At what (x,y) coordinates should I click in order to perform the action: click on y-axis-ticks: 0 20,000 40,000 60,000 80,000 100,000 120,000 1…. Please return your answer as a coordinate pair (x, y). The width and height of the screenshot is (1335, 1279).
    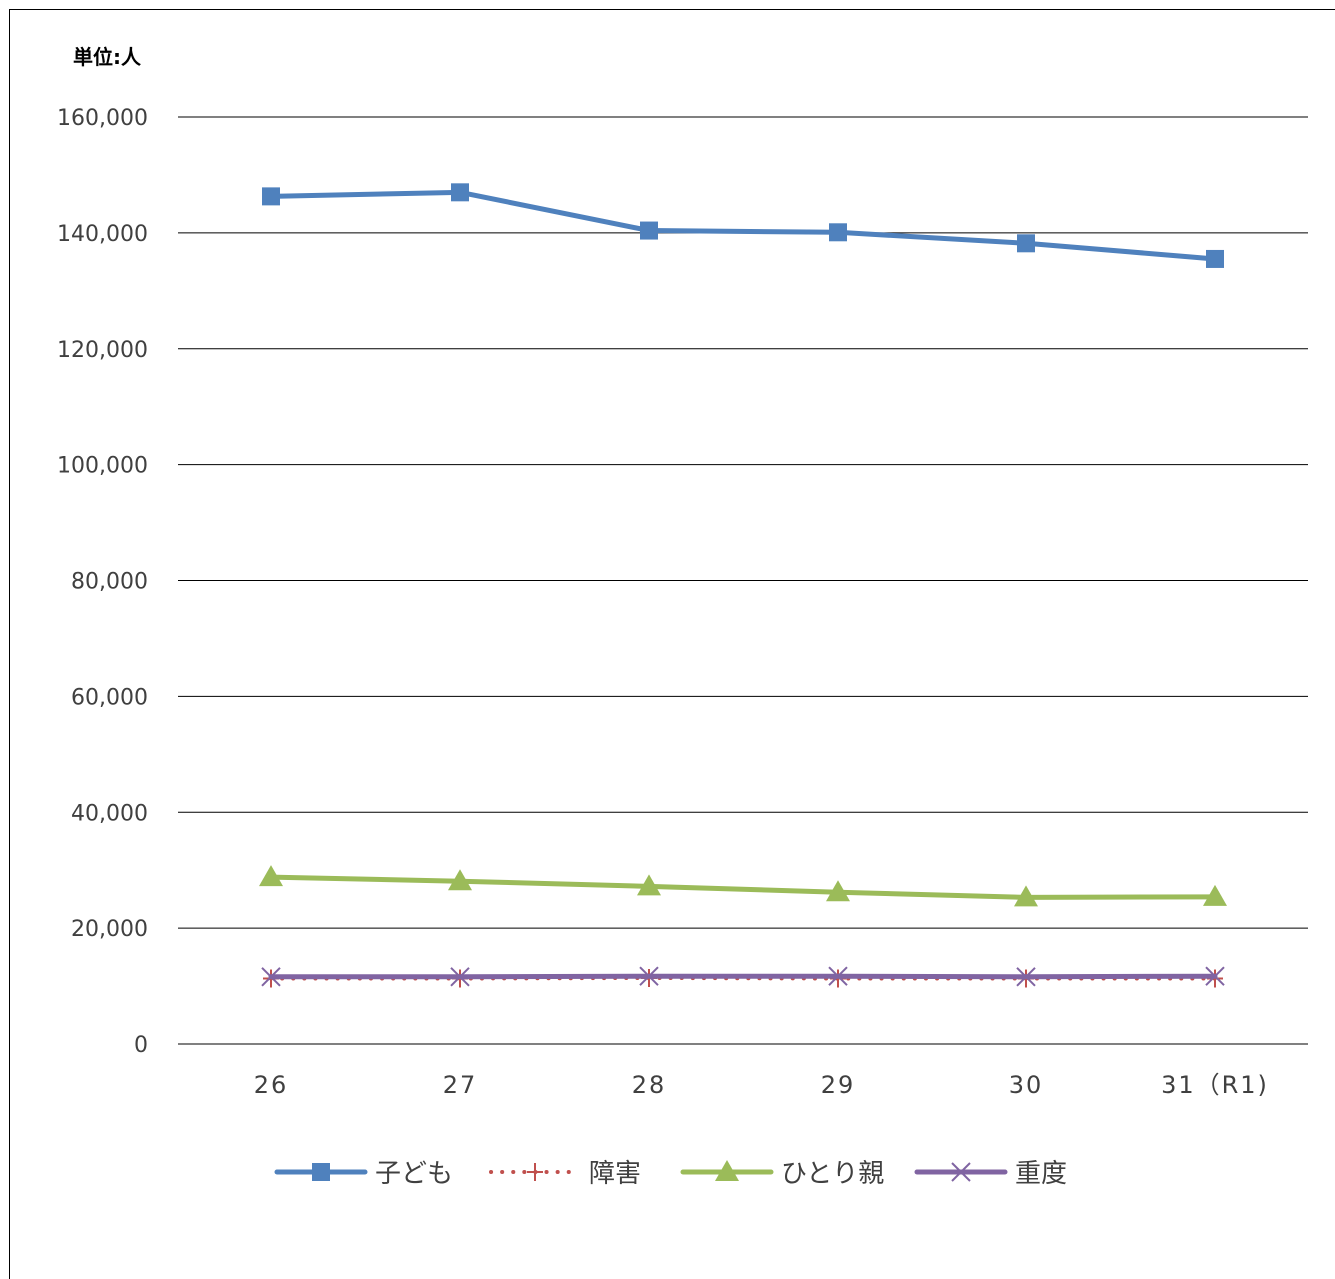
    Looking at the image, I should click on (102, 582).